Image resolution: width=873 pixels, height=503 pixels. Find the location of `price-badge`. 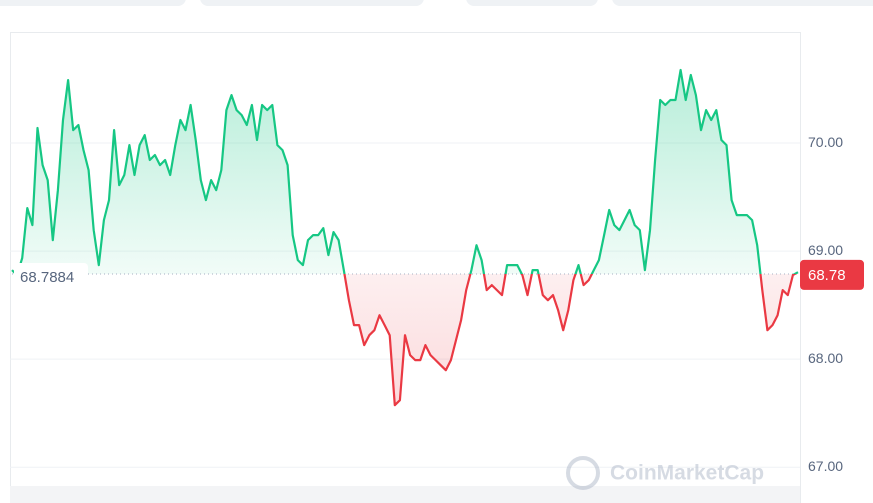

price-badge is located at coordinates (832, 274).